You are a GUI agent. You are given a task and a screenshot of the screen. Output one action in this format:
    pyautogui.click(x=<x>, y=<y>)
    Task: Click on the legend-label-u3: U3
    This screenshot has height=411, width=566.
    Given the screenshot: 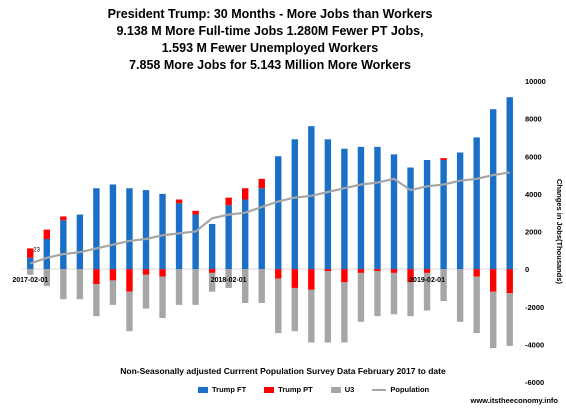 What is the action you would take?
    pyautogui.click(x=349, y=389)
    